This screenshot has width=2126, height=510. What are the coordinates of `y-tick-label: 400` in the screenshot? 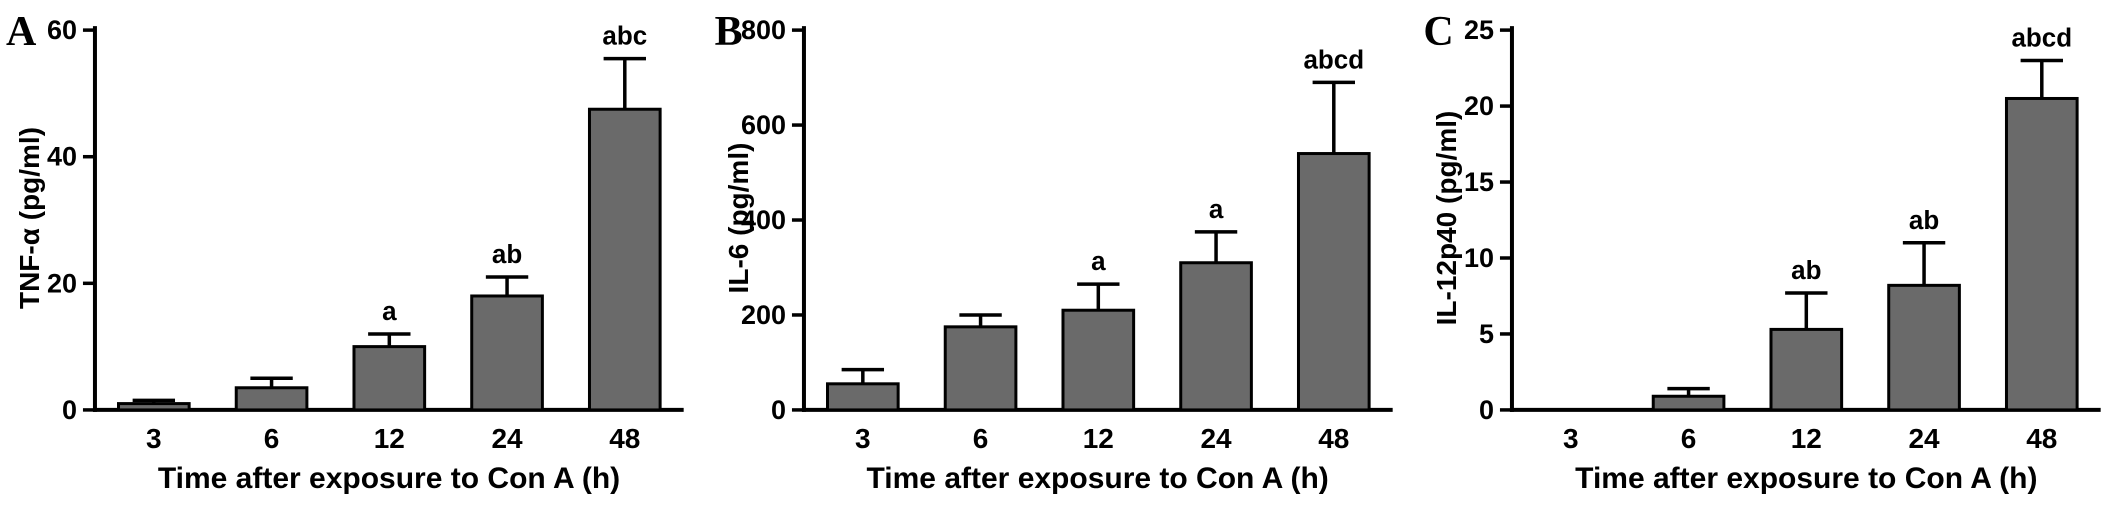 It's located at (763, 220).